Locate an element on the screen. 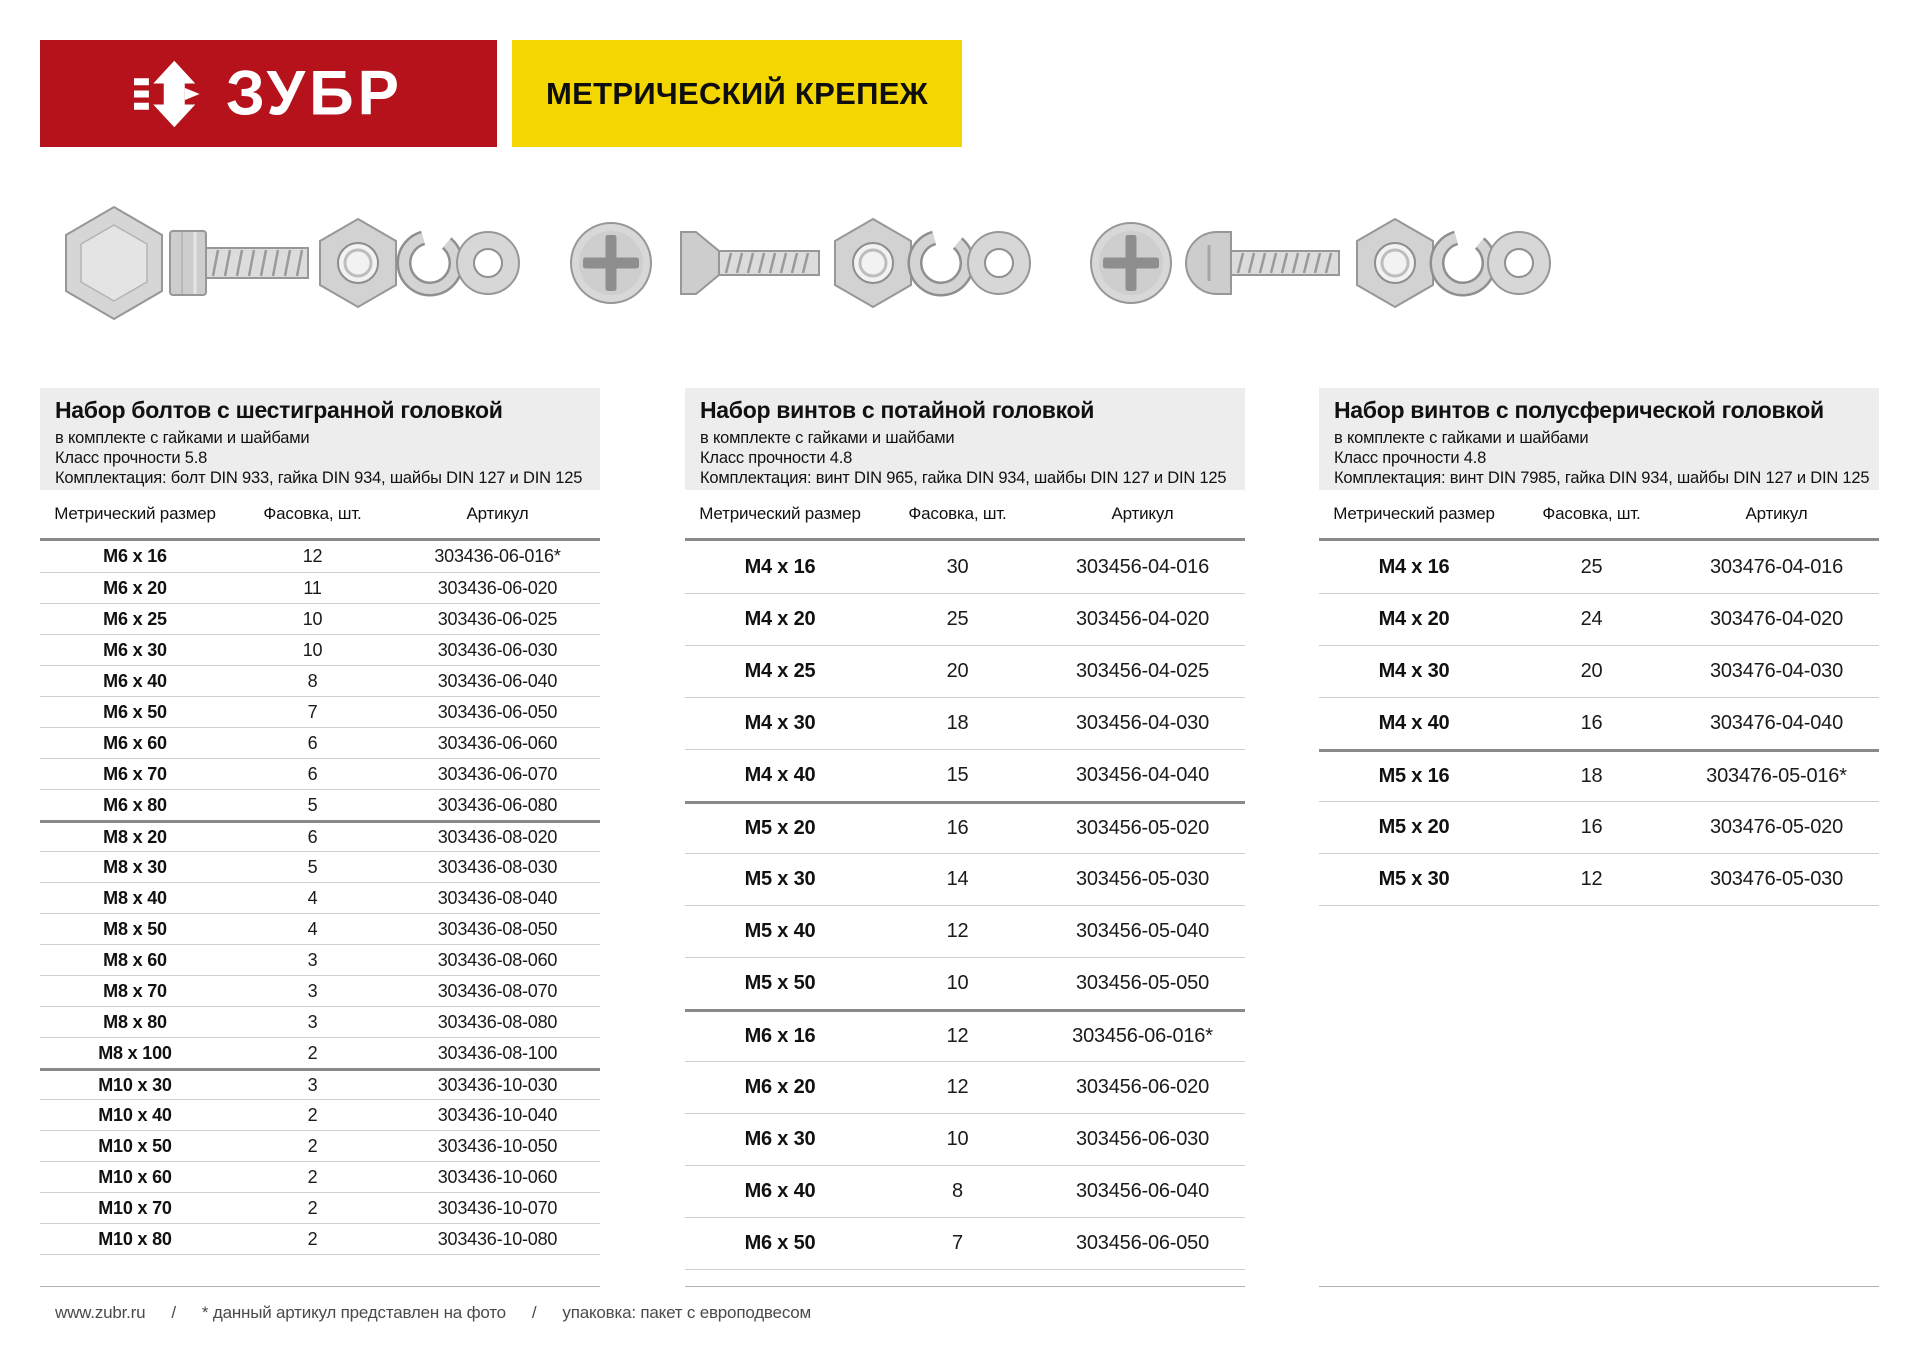 This screenshot has width=1920, height=1357. table-row: M8 x 30 5 303436-08-030 is located at coordinates (320, 866).